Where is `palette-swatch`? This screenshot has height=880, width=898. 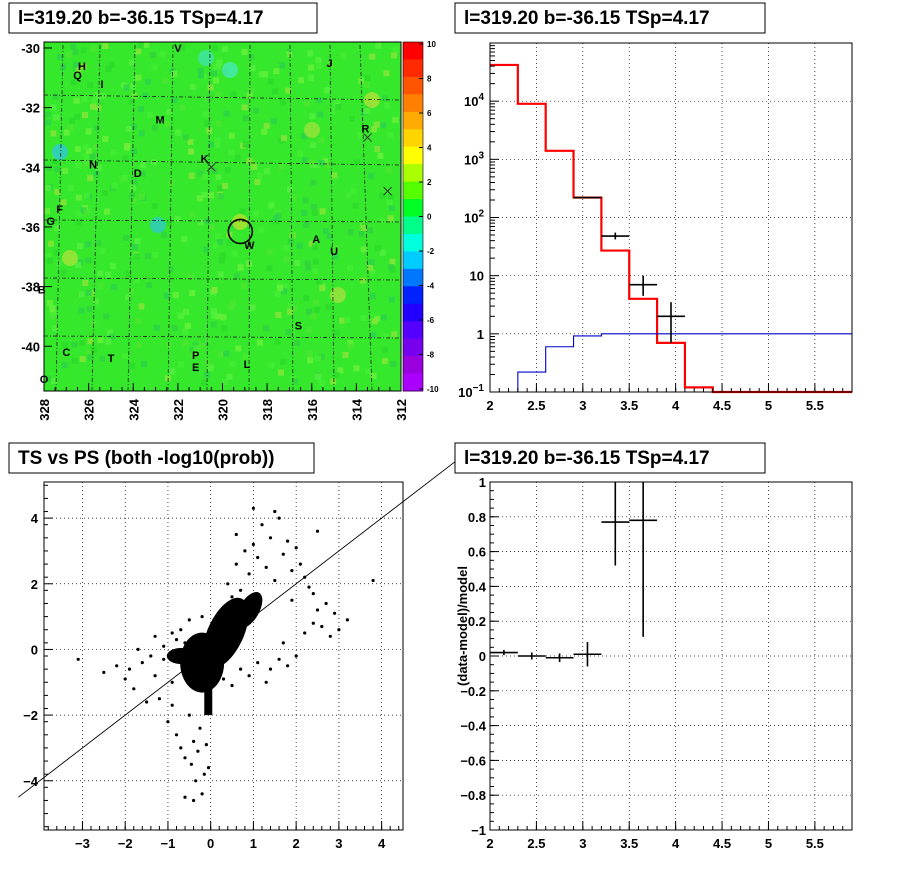 palette-swatch is located at coordinates (413, 225).